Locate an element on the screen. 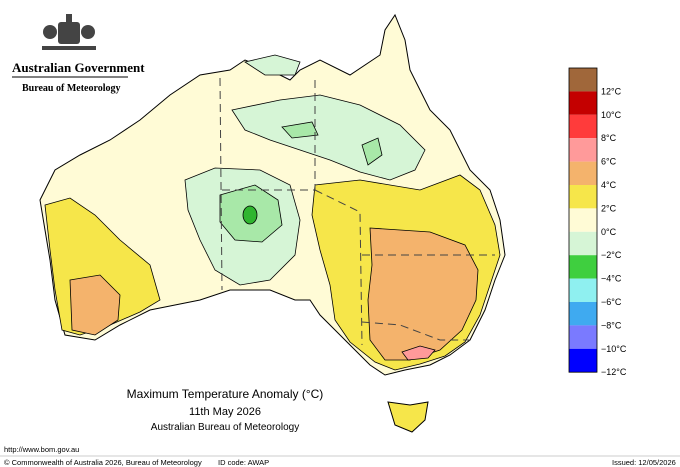 The image size is (680, 467). legend-label: −10°C is located at coordinates (614, 349).